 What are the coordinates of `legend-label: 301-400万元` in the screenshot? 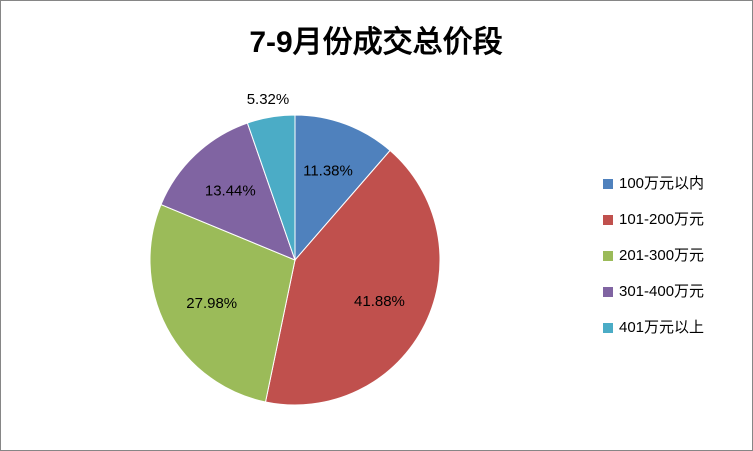 It's located at (661, 291).